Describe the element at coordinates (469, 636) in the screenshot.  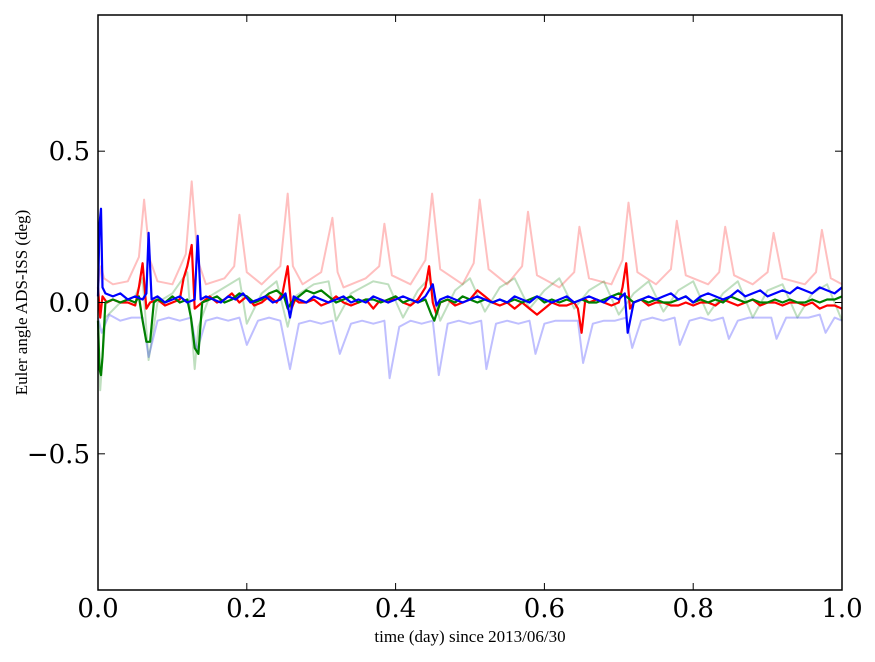
I see `x-axis-label: time (day) since 2013/06/30` at that location.